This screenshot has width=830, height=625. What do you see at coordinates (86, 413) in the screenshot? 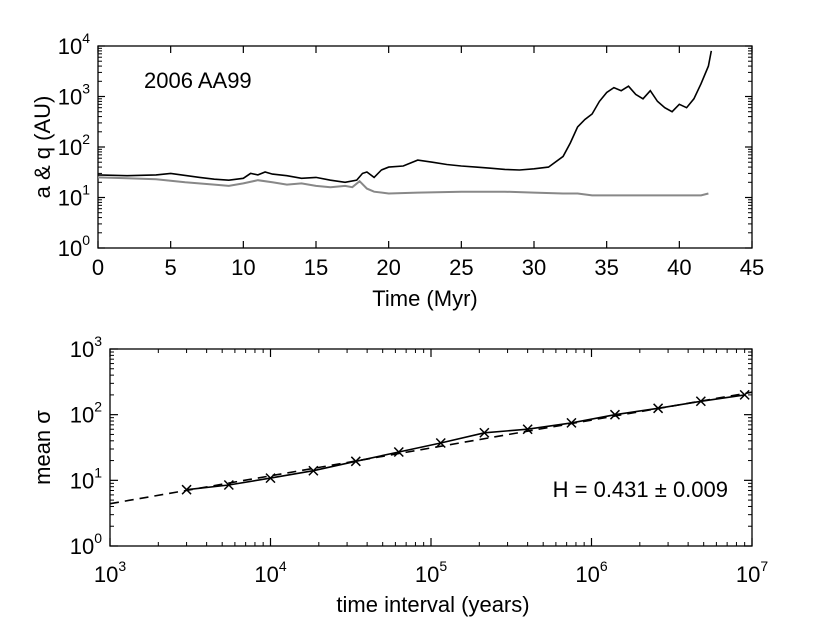
I see `bottom-y-tick-label: 10²` at bounding box center [86, 413].